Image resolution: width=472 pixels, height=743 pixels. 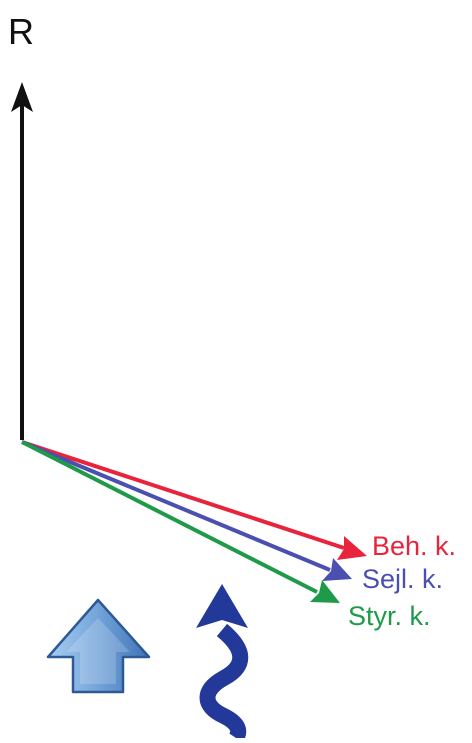 What do you see at coordinates (403, 579) in the screenshot?
I see `vector-label-sejl: Sejl. k.` at bounding box center [403, 579].